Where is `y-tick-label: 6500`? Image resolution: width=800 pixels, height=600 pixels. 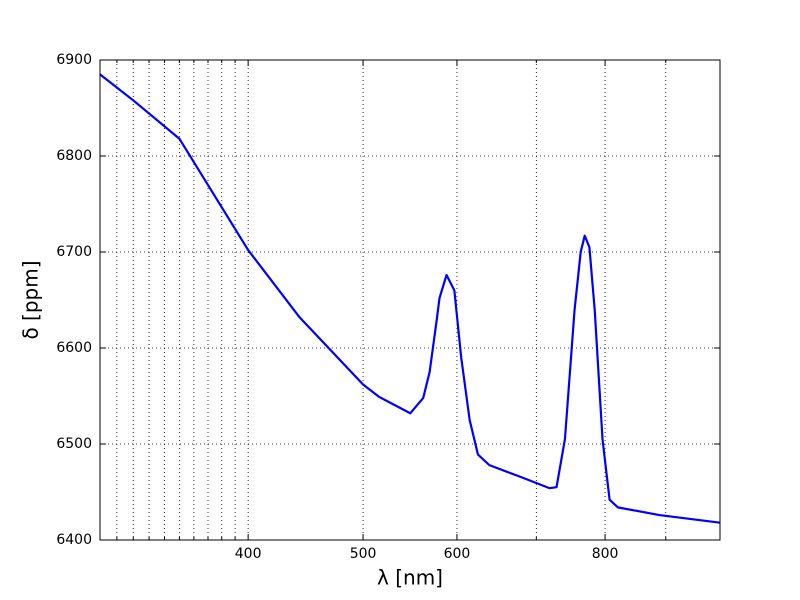 y-tick-label: 6500 is located at coordinates (74, 444).